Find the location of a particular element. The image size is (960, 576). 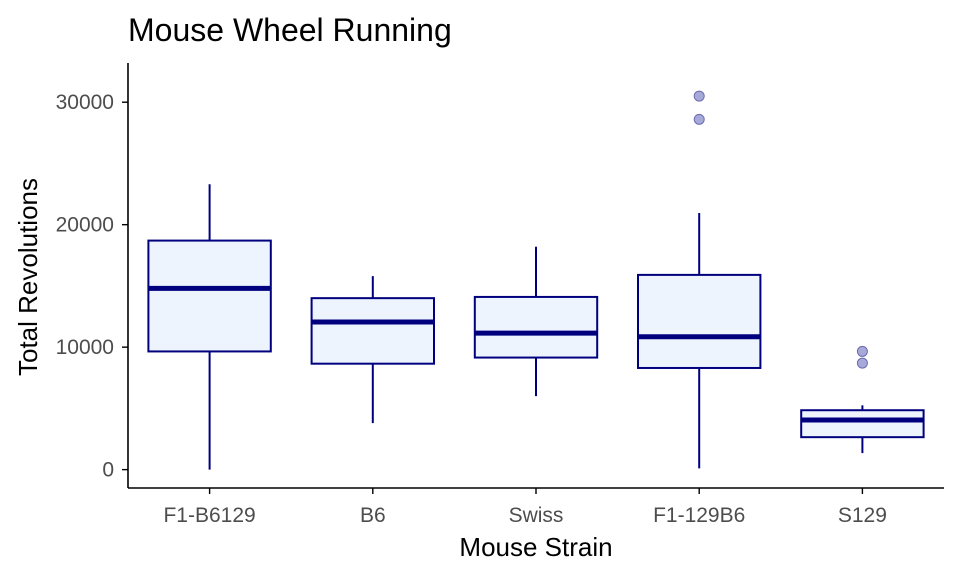

x-tick-label: S129 is located at coordinates (862, 515).